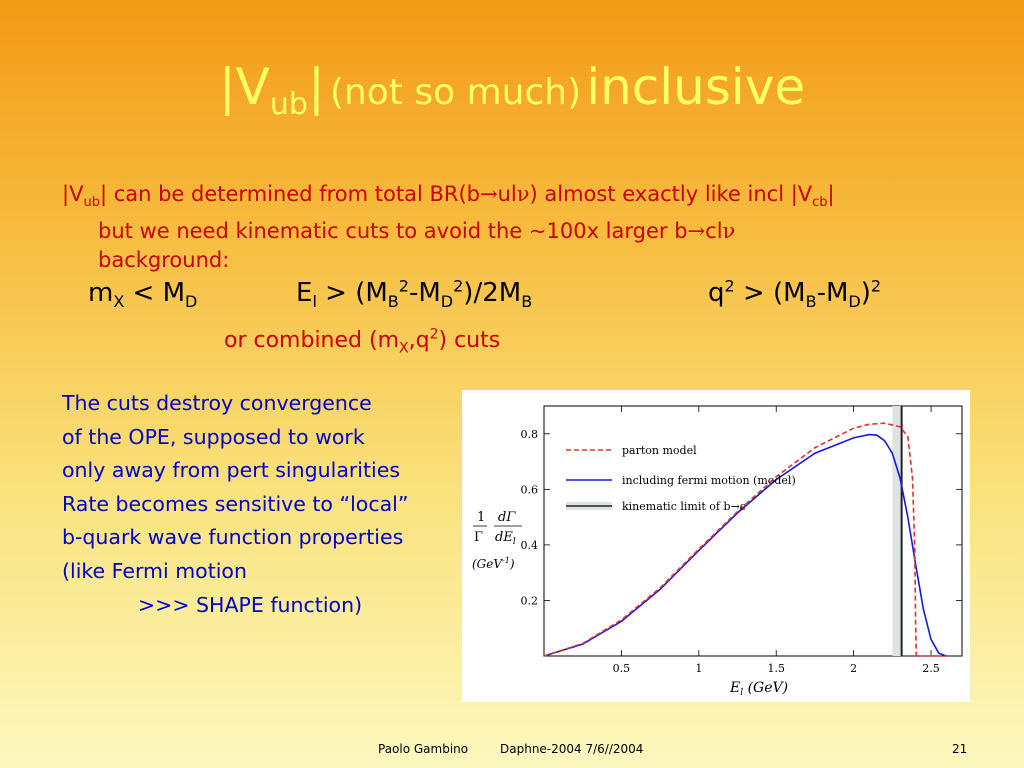  Describe the element at coordinates (164, 260) in the screenshot. I see `bullet-line3: background:` at that location.